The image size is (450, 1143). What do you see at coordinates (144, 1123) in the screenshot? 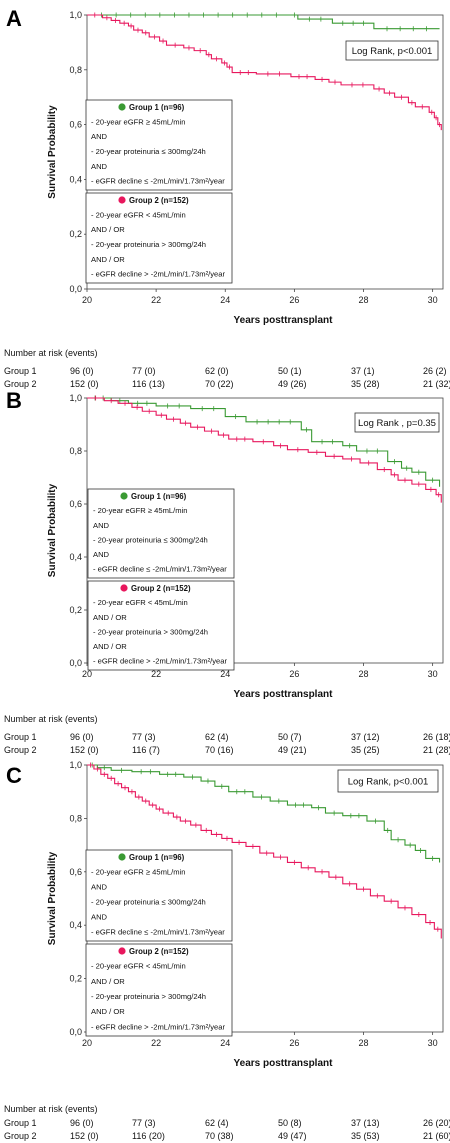
I see `risk-cell: 77 (3)` at bounding box center [144, 1123].